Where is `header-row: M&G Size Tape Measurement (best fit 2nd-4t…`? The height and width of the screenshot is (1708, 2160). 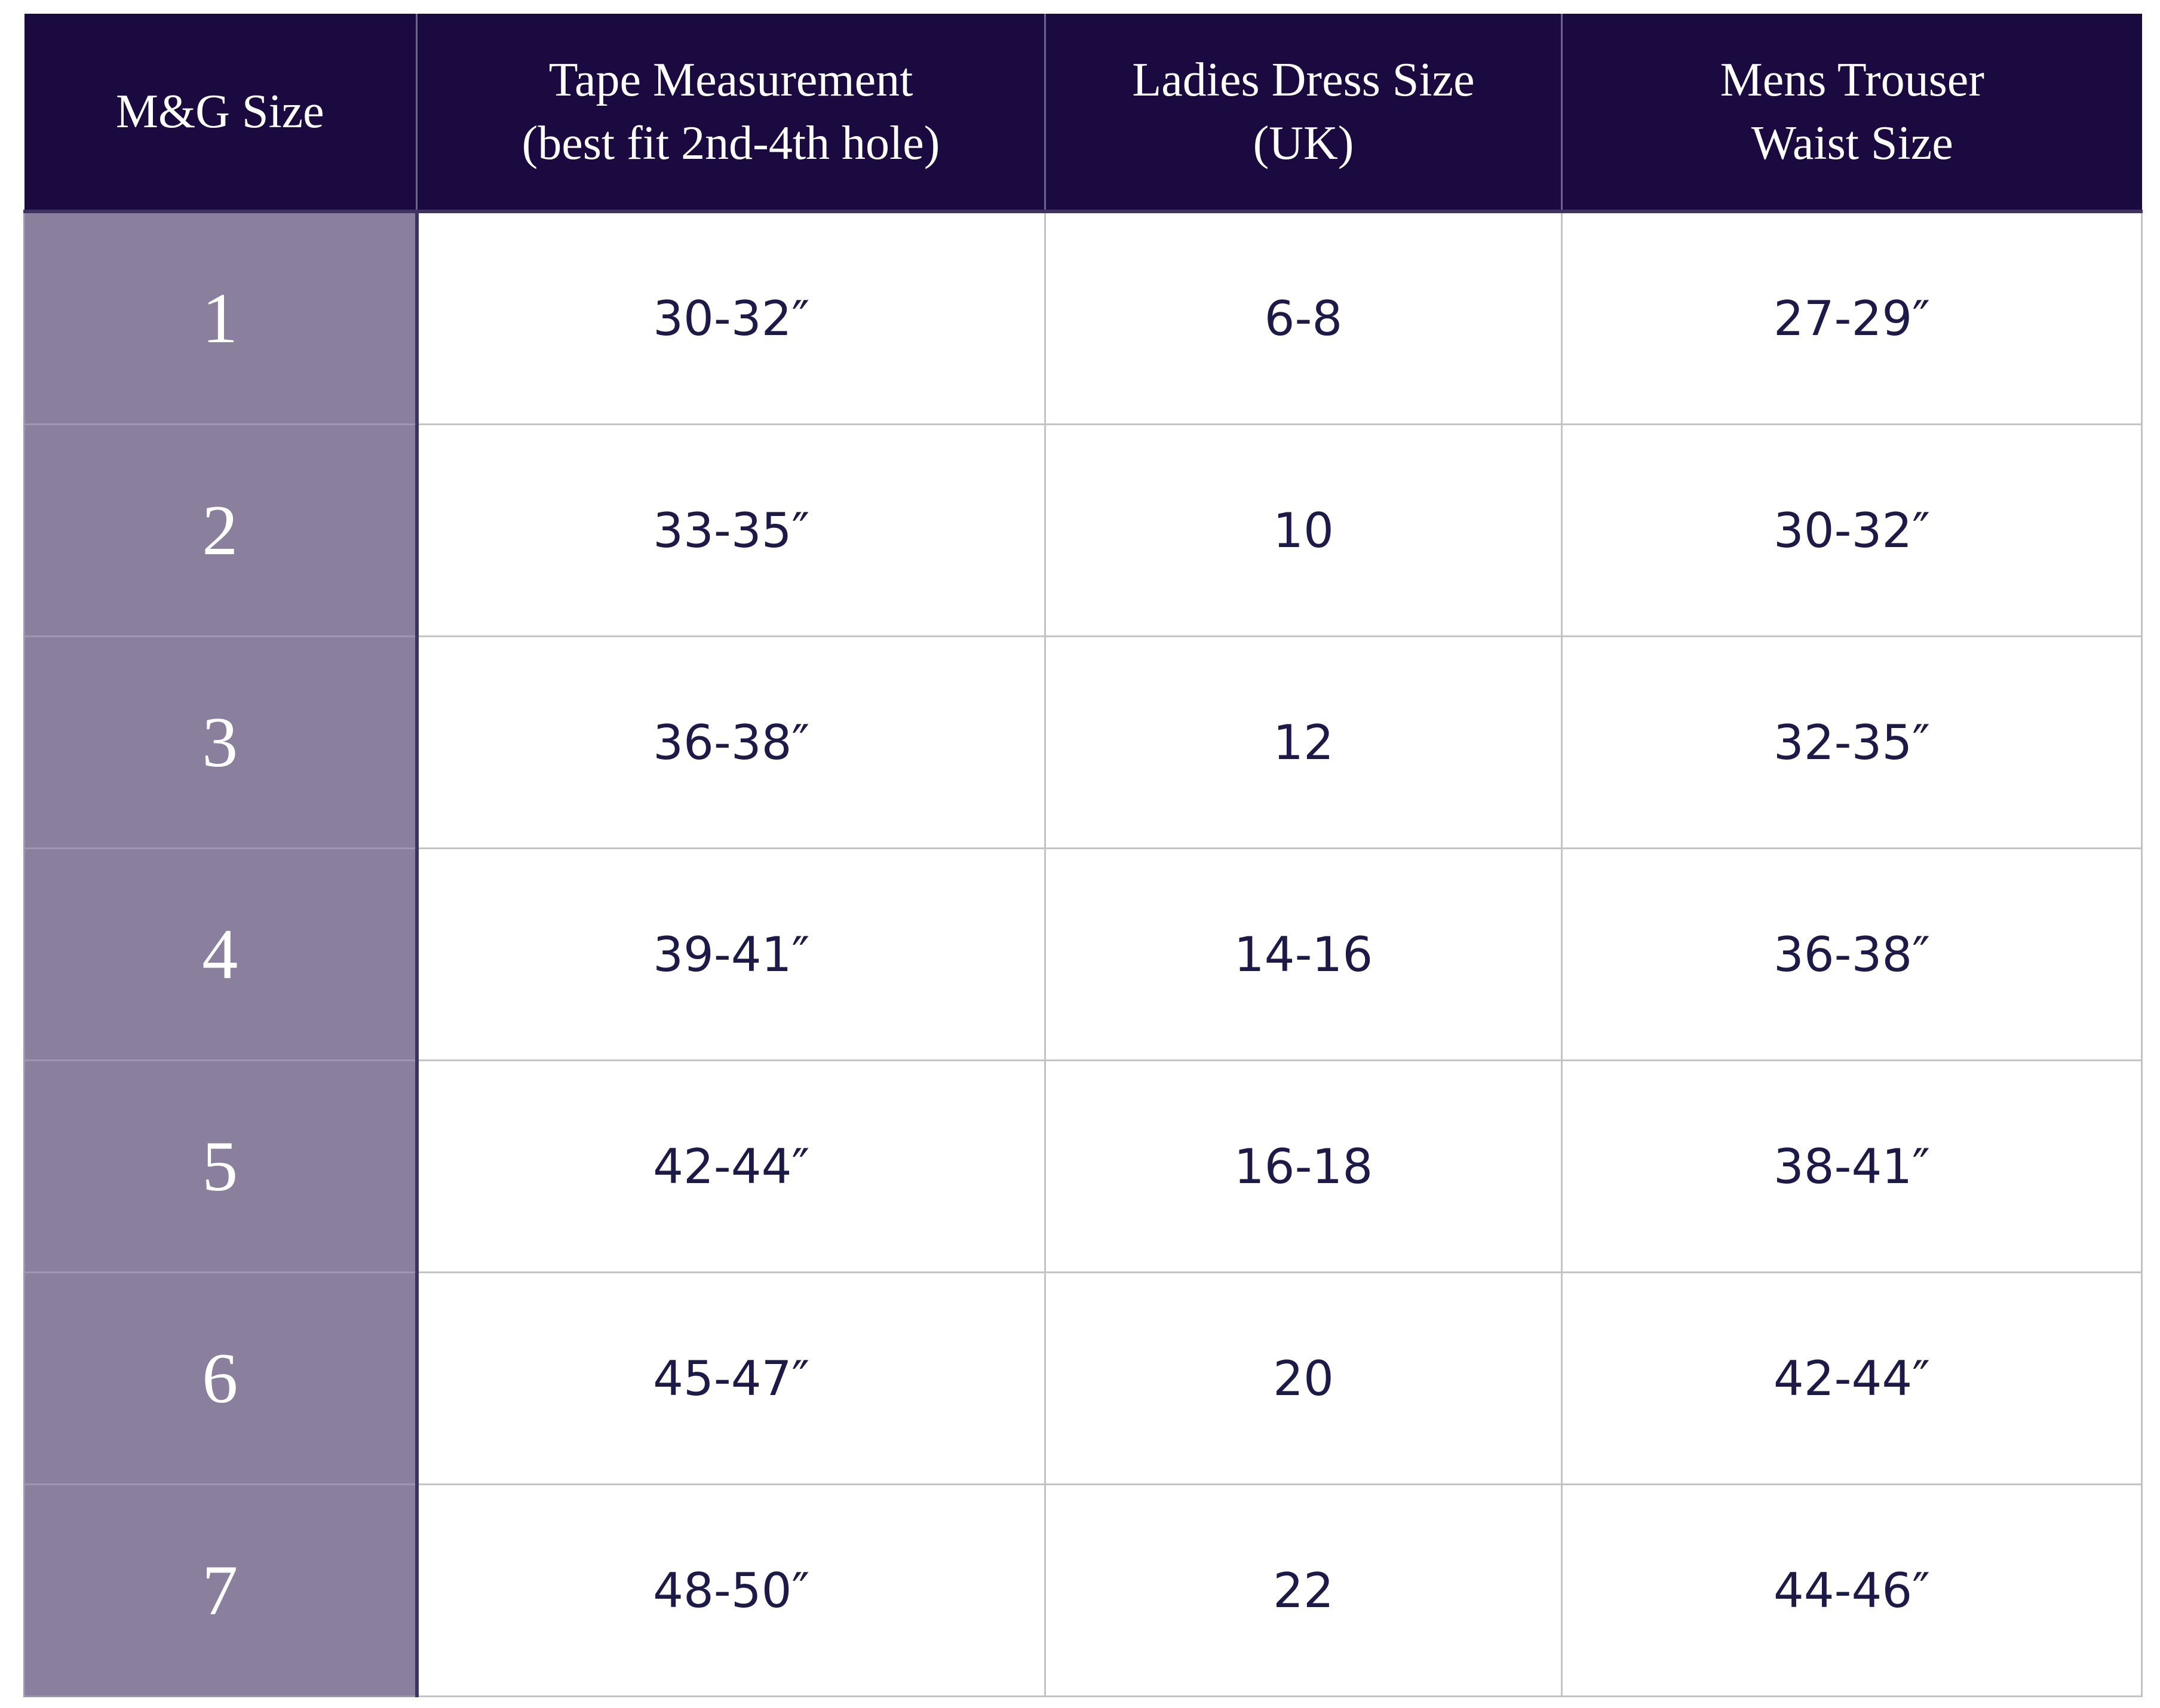 header-row: M&G Size Tape Measurement (best fit 2nd-4t… is located at coordinates (1083, 114).